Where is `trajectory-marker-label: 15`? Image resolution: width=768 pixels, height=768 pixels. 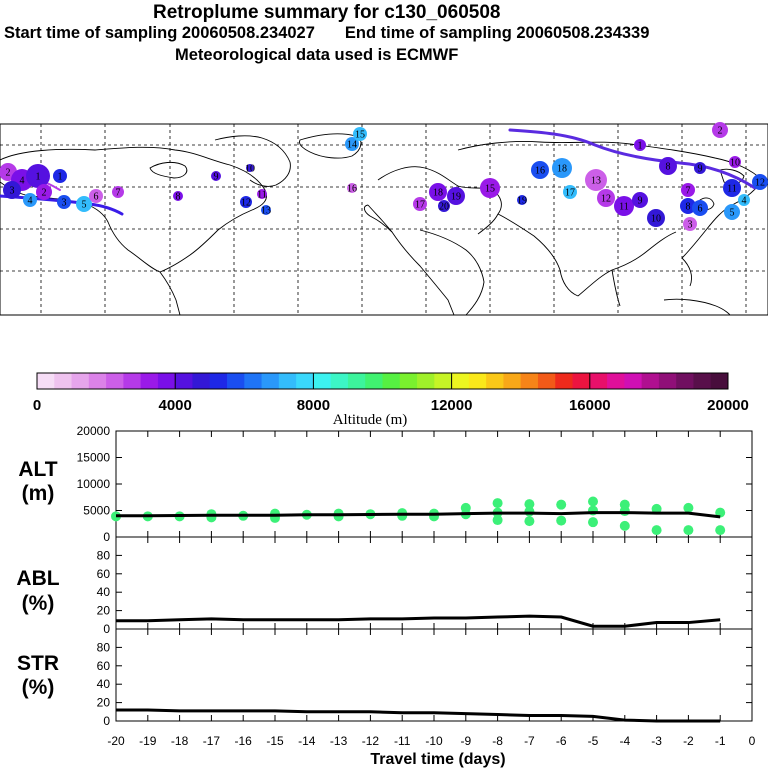
trajectory-marker-label: 15 is located at coordinates (360, 135).